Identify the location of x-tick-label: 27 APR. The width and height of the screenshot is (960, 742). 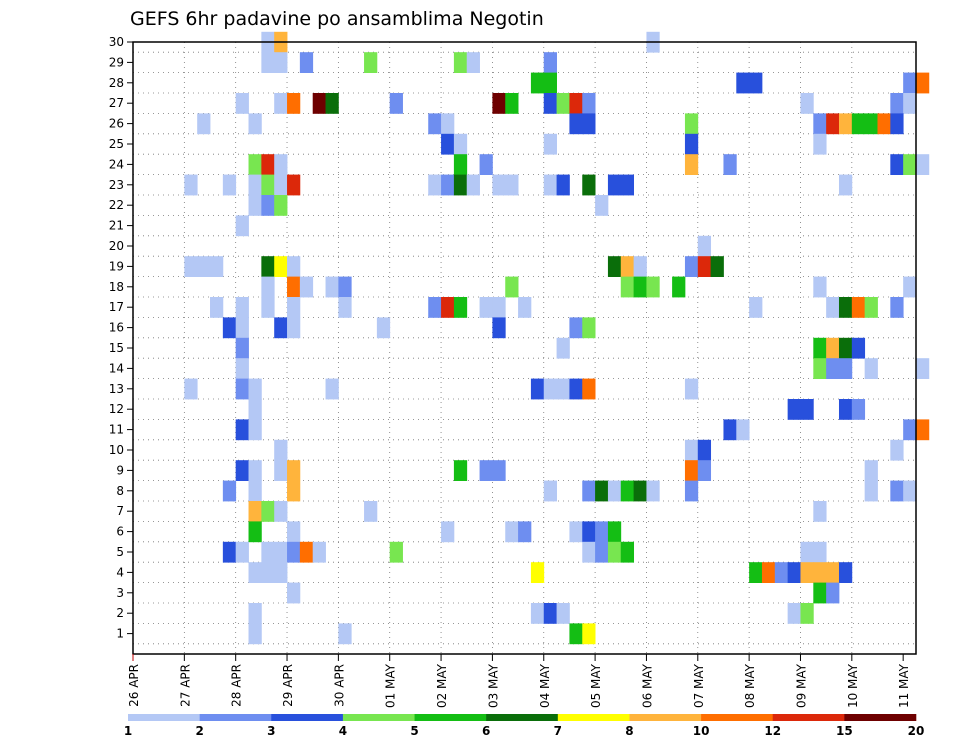
(185, 685).